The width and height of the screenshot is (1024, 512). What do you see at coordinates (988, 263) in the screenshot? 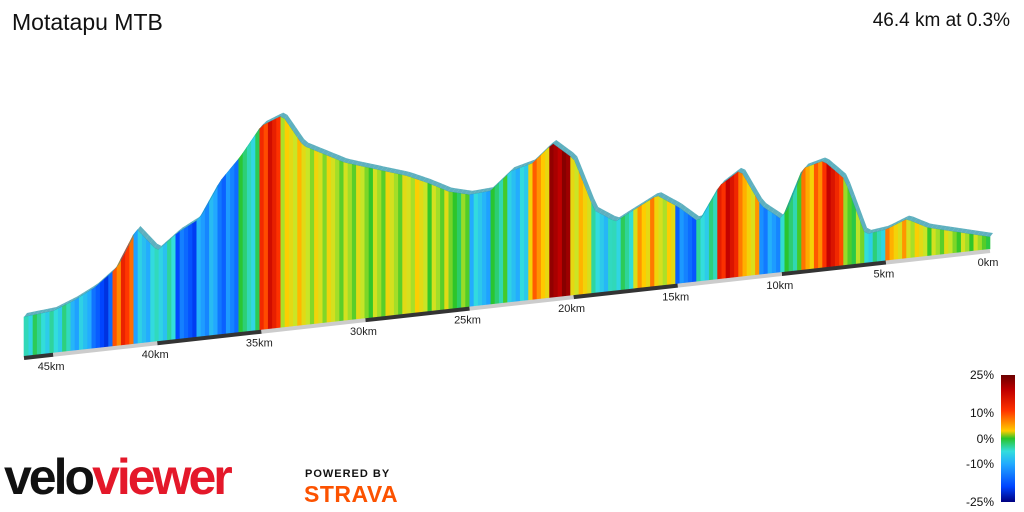
I see `distance-tick-label: 0km` at bounding box center [988, 263].